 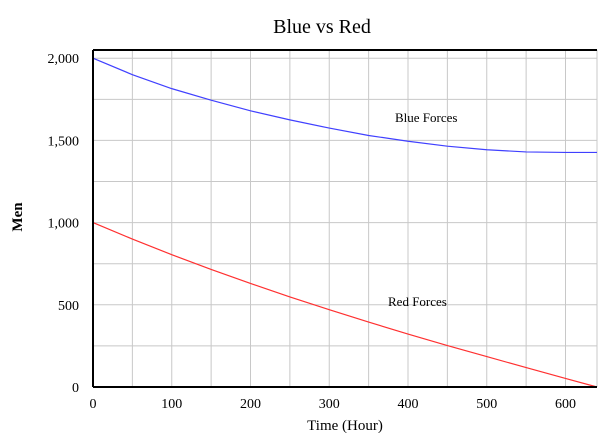 What do you see at coordinates (565, 404) in the screenshot?
I see `x-tick-label: 600` at bounding box center [565, 404].